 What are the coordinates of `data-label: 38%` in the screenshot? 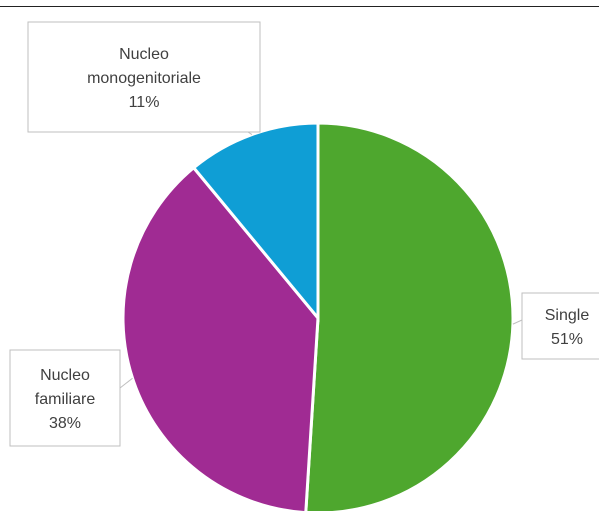 It's located at (65, 423).